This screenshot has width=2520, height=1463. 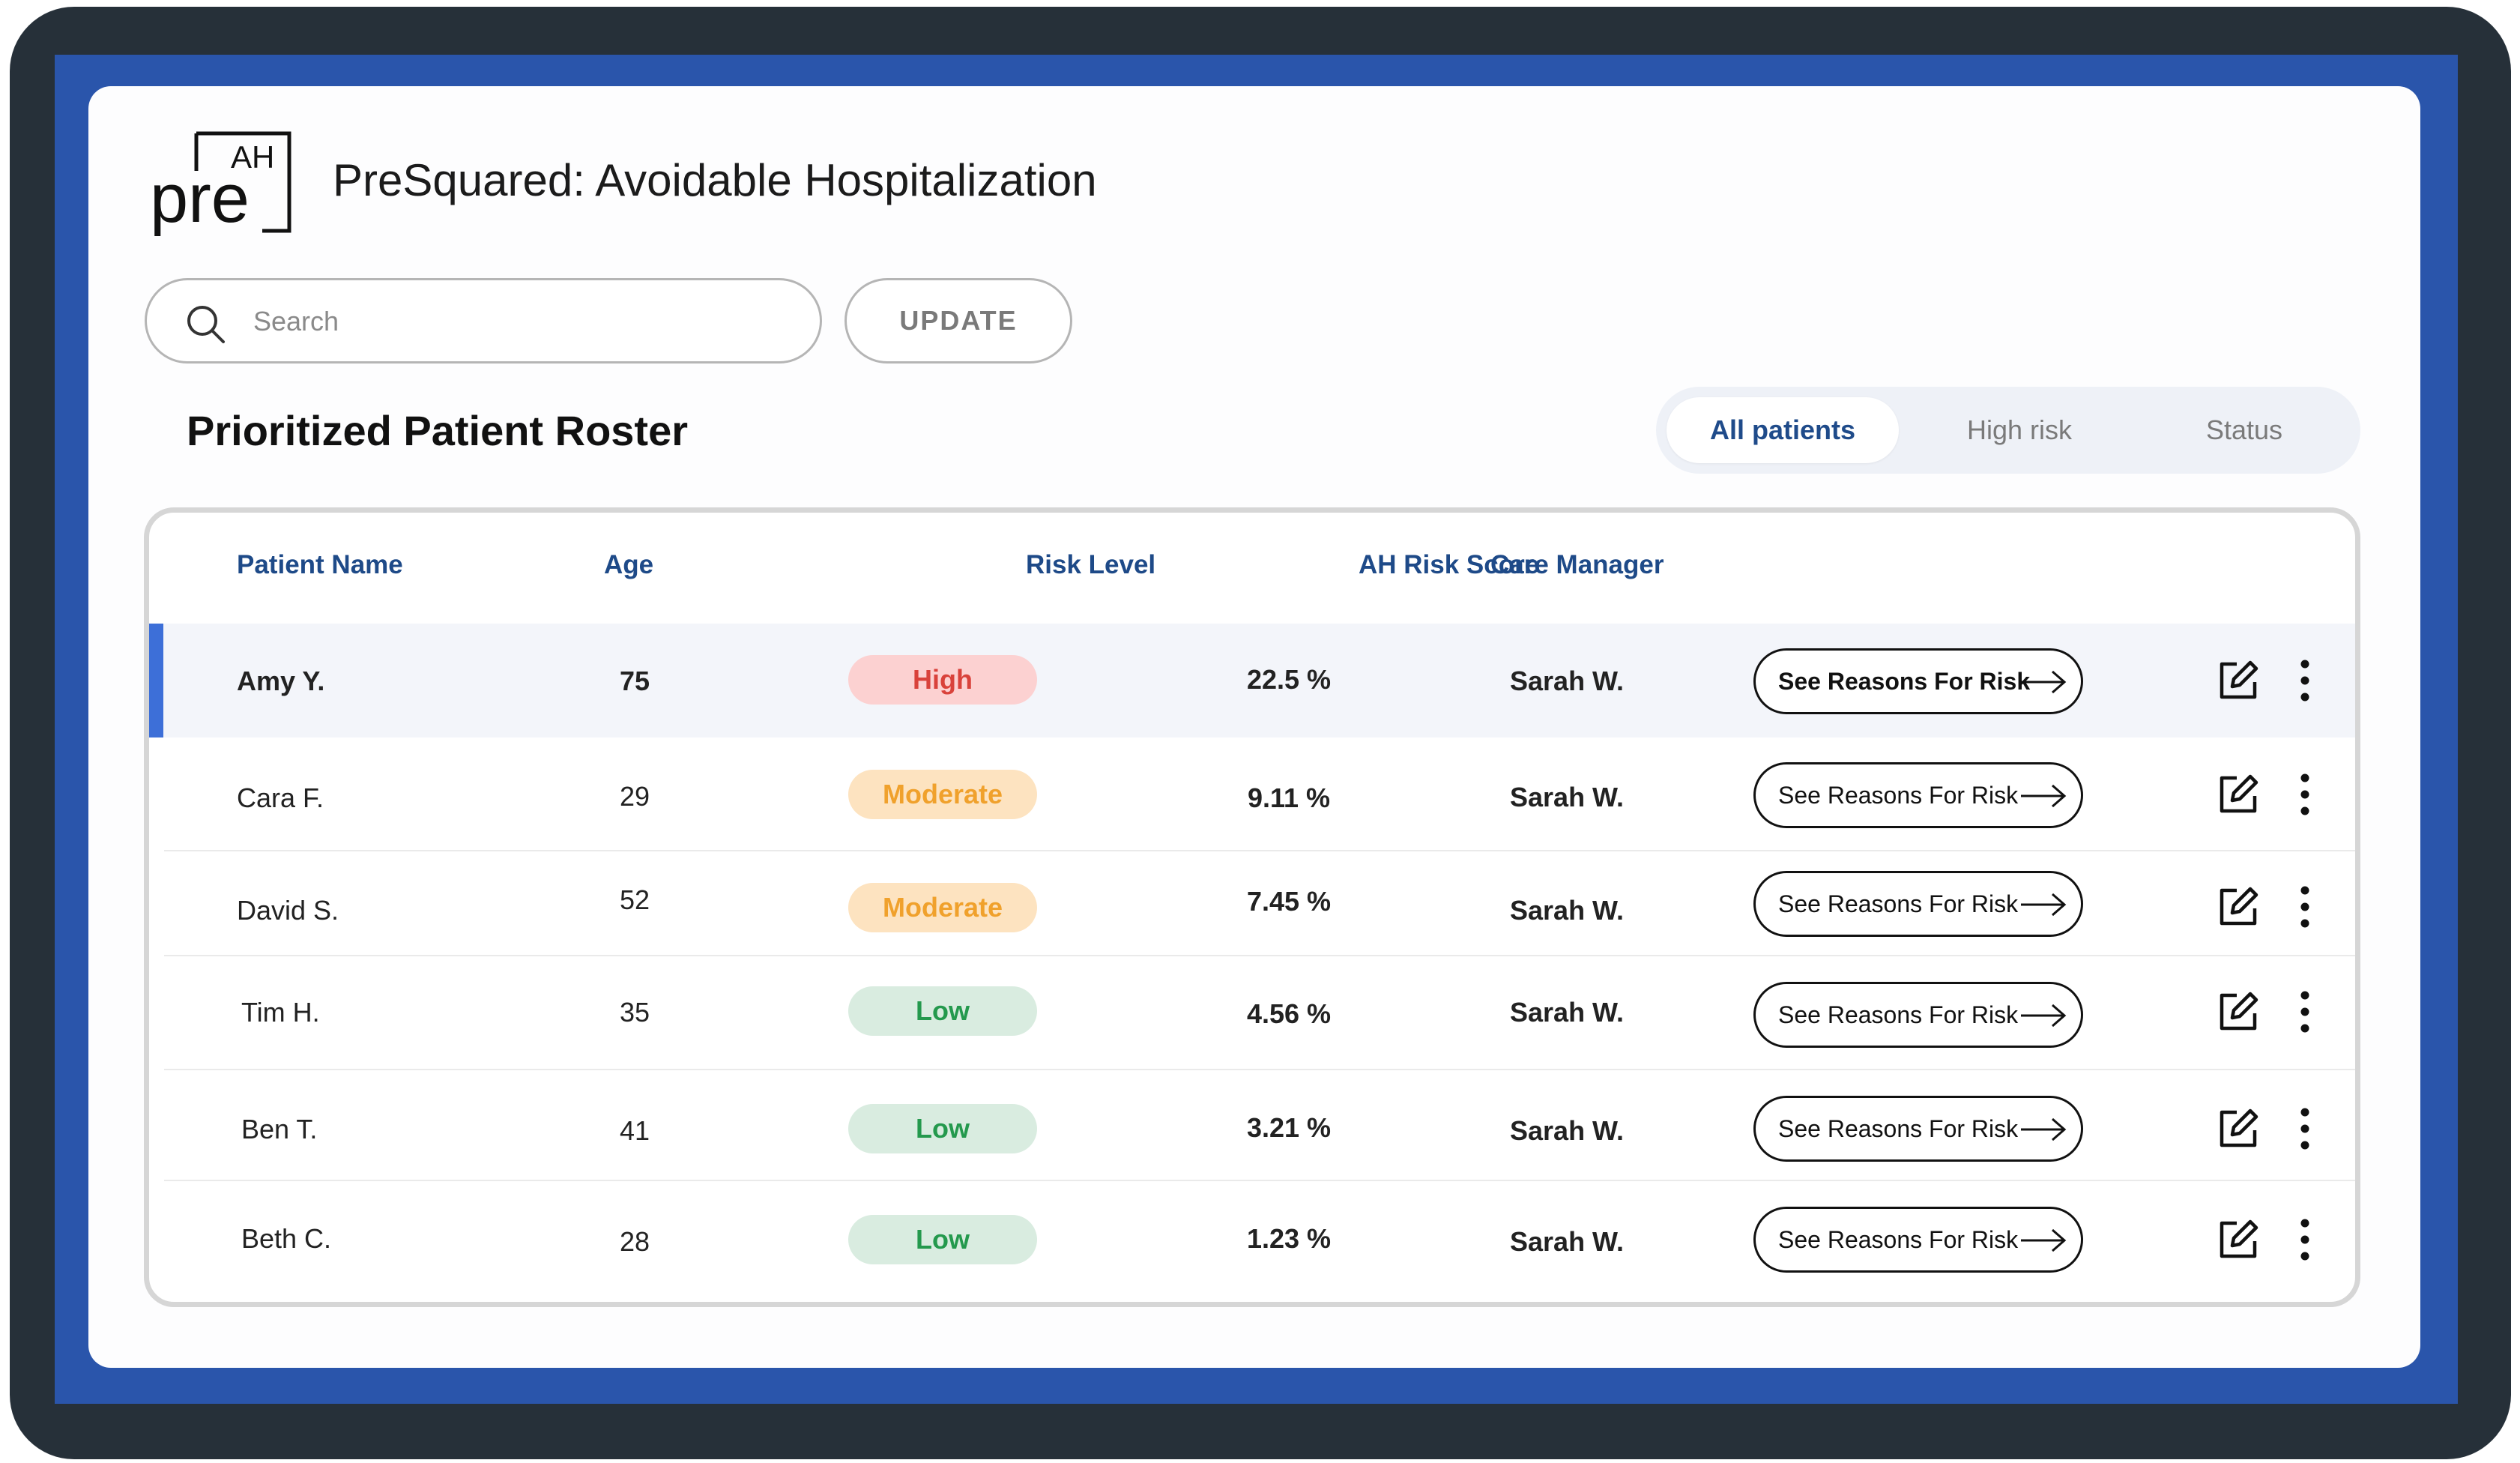 What do you see at coordinates (1091, 564) in the screenshot?
I see `column-header-risk-level: Risk Level` at bounding box center [1091, 564].